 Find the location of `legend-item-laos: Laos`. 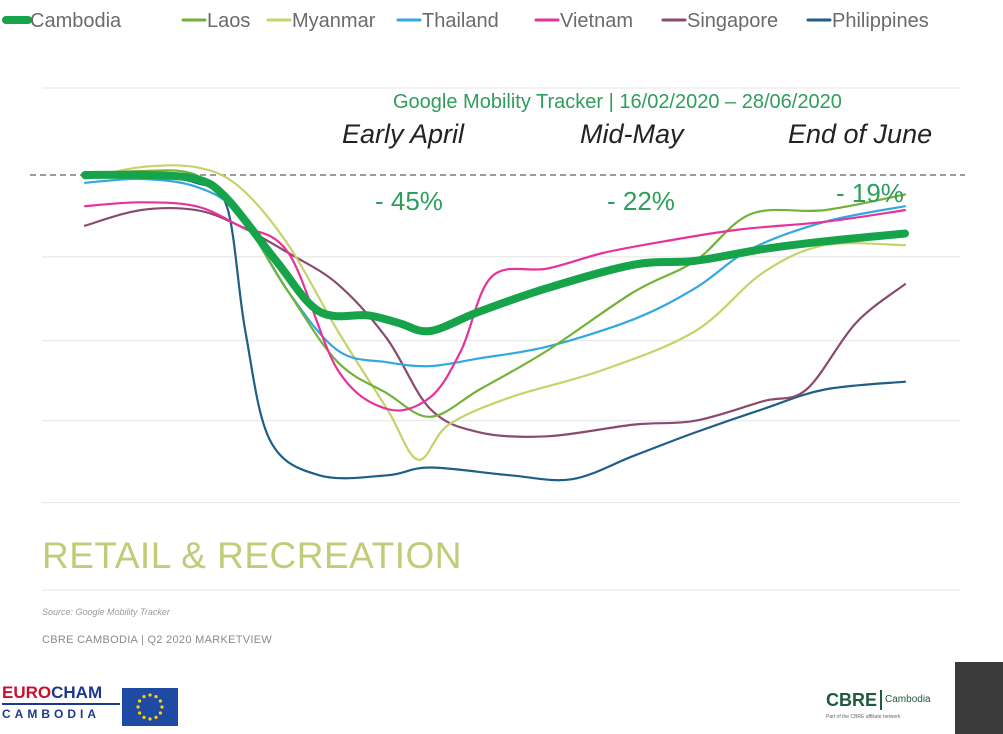

legend-item-laos: Laos is located at coordinates (215, 21).